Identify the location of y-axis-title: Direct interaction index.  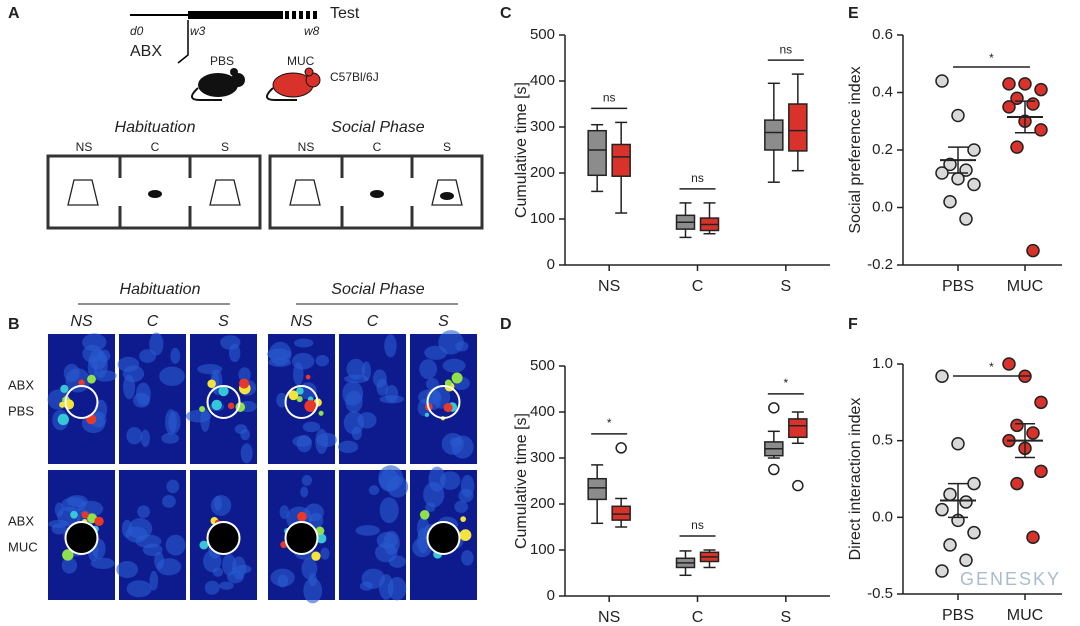
(855, 479).